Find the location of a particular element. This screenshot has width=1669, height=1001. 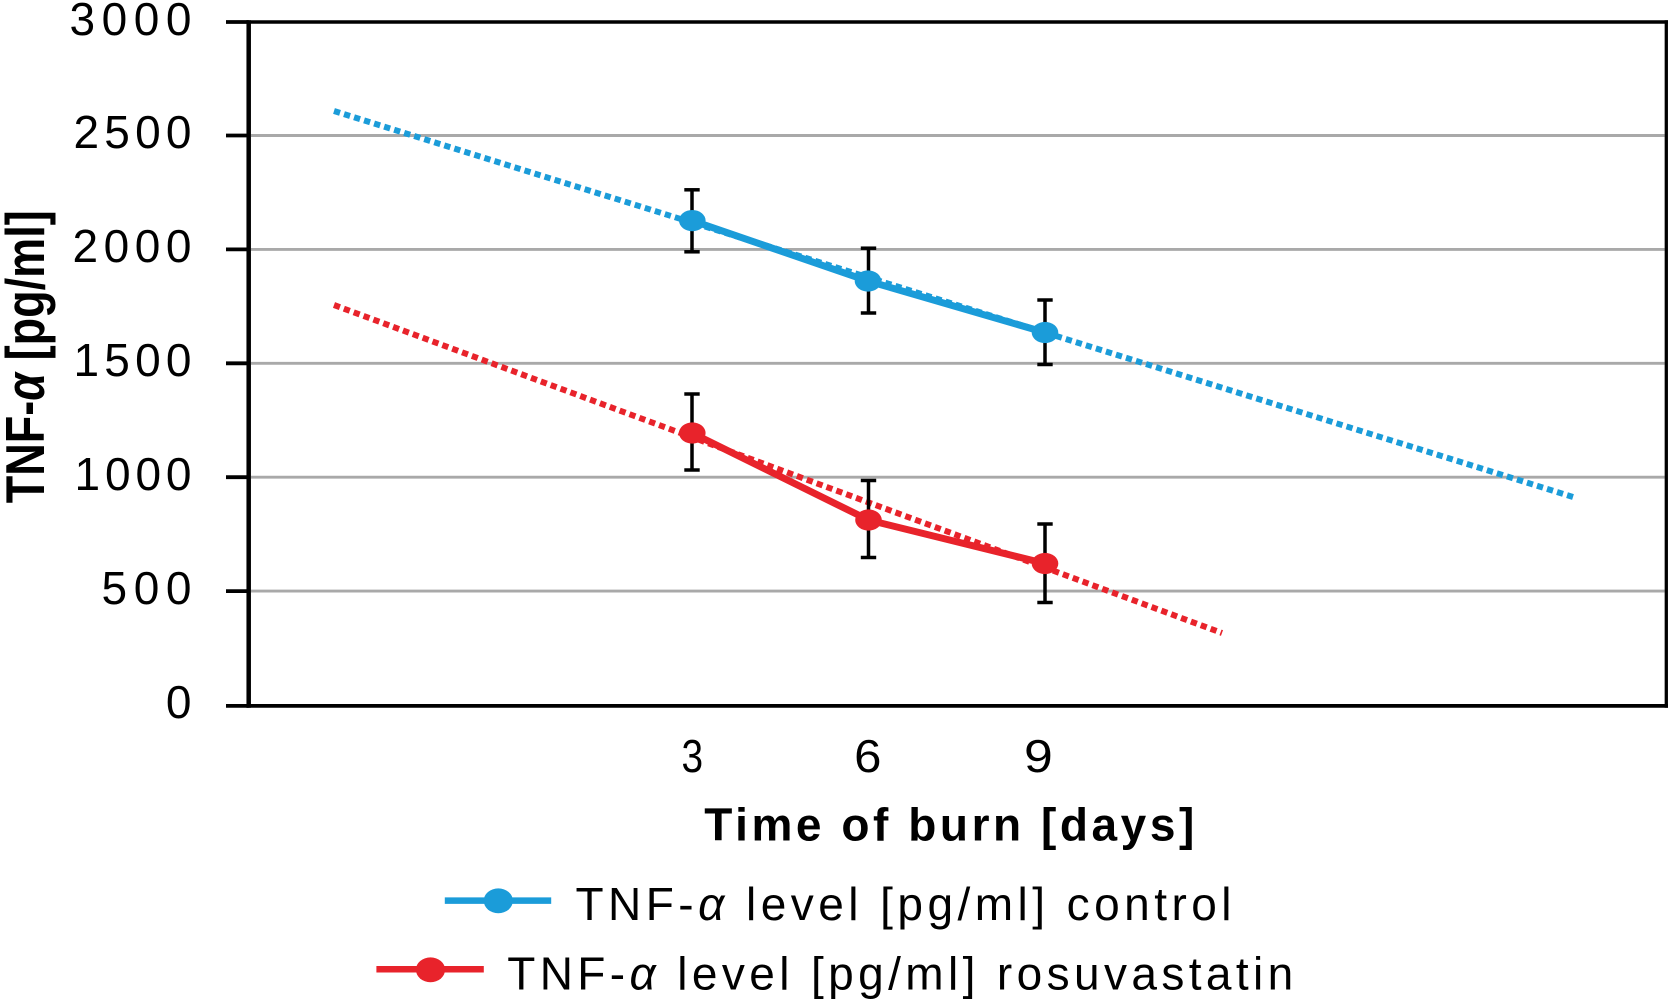

svg-text: 6 is located at coordinates (867, 756).